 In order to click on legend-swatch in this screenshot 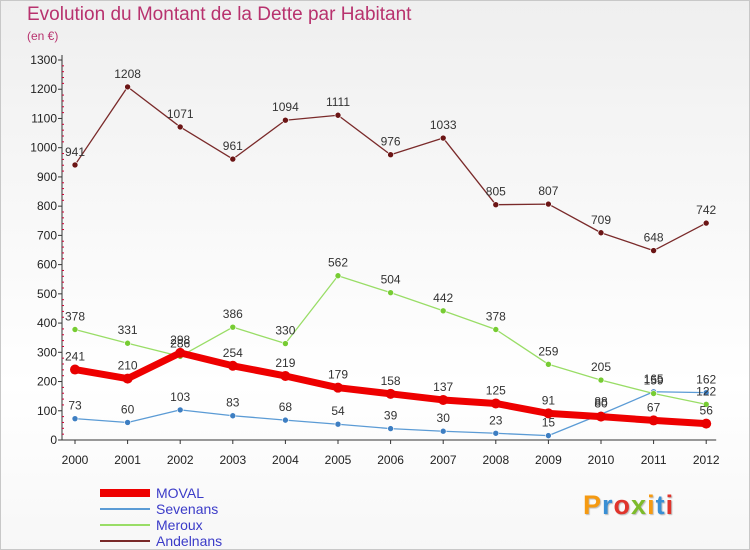, I will do `click(125, 525)`.